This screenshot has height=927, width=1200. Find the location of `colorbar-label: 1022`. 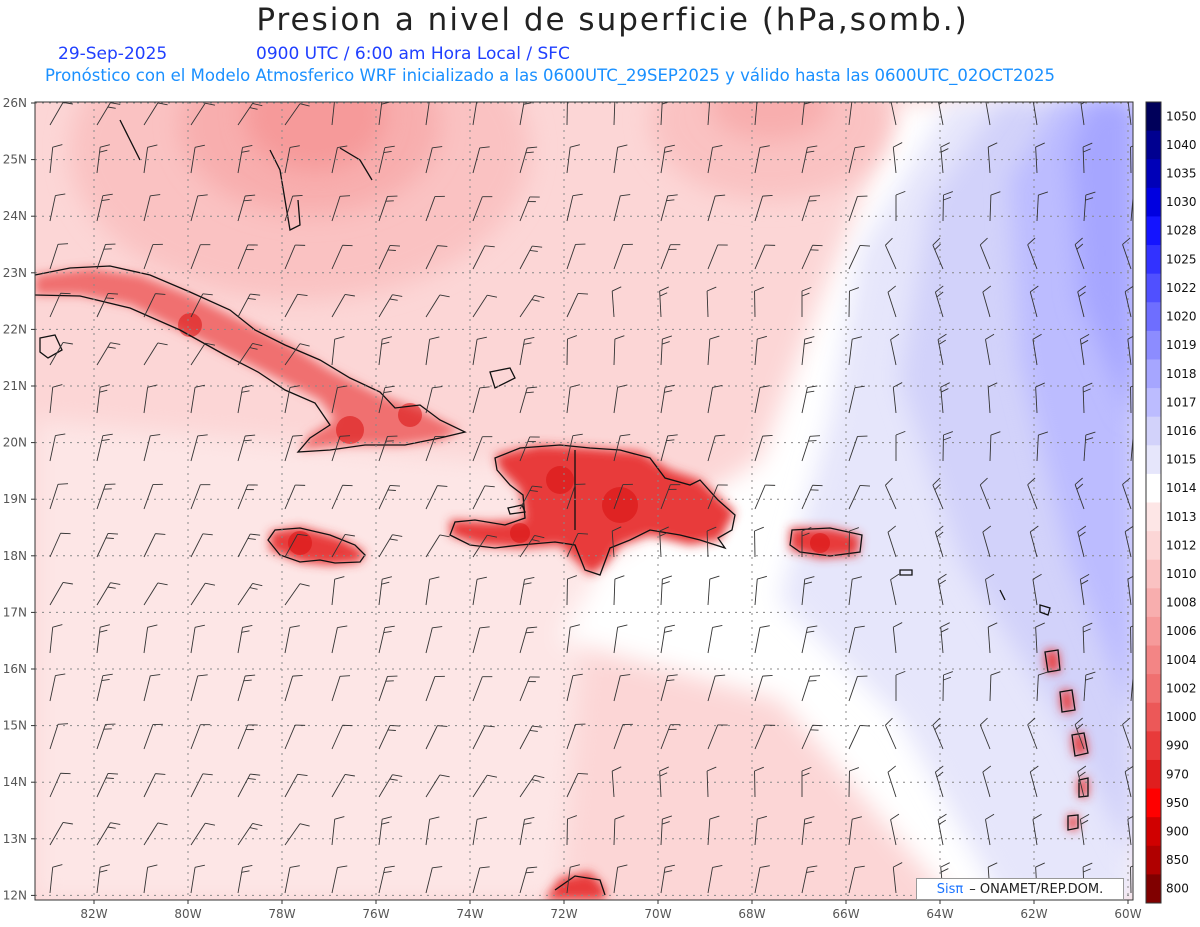

colorbar-label: 1022 is located at coordinates (1181, 288).